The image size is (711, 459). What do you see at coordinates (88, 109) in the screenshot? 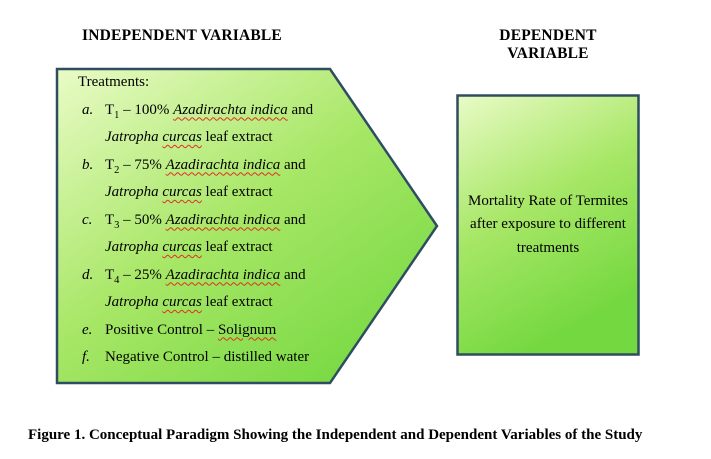
I see `item-letter: a.` at bounding box center [88, 109].